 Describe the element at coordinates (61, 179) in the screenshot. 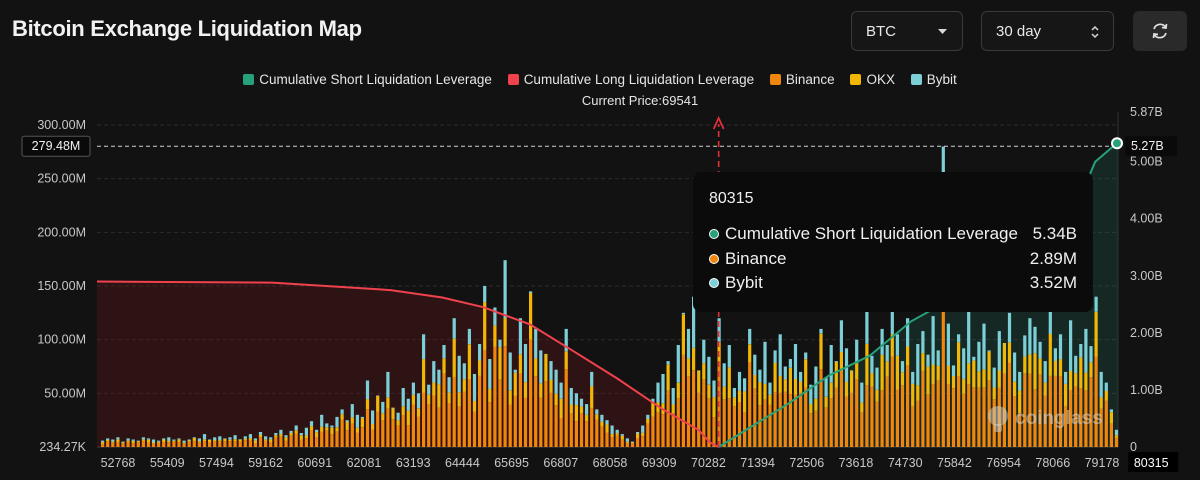

I see `left-tick-label: 250.00M` at that location.